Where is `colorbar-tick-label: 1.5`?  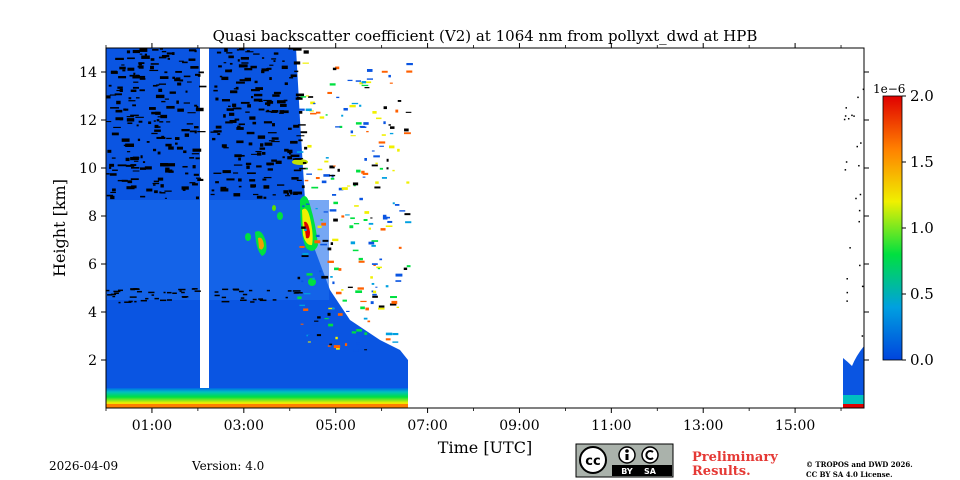
colorbar-tick-label: 1.5 is located at coordinates (922, 162).